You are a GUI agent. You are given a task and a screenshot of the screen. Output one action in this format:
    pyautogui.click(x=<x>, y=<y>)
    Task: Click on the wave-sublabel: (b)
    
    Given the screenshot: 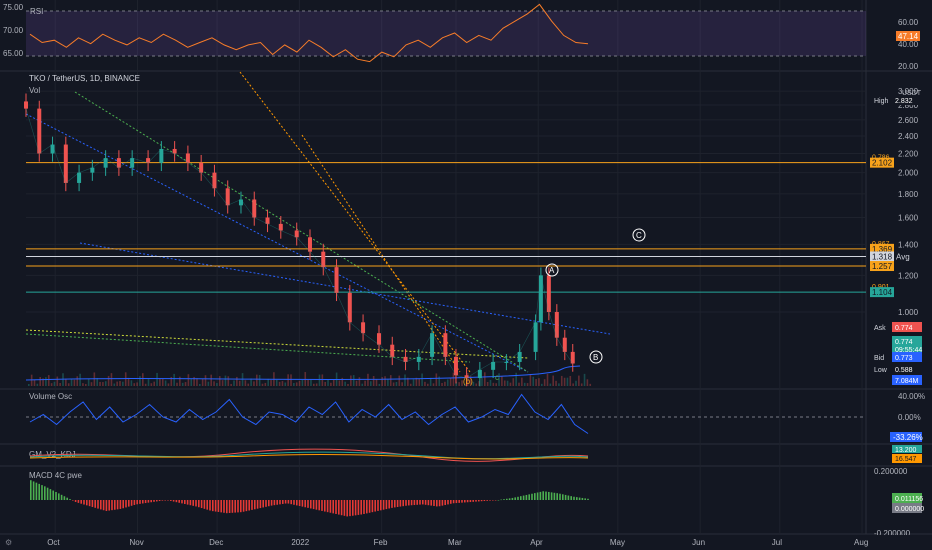 What is the action you would take?
    pyautogui.click(x=468, y=381)
    